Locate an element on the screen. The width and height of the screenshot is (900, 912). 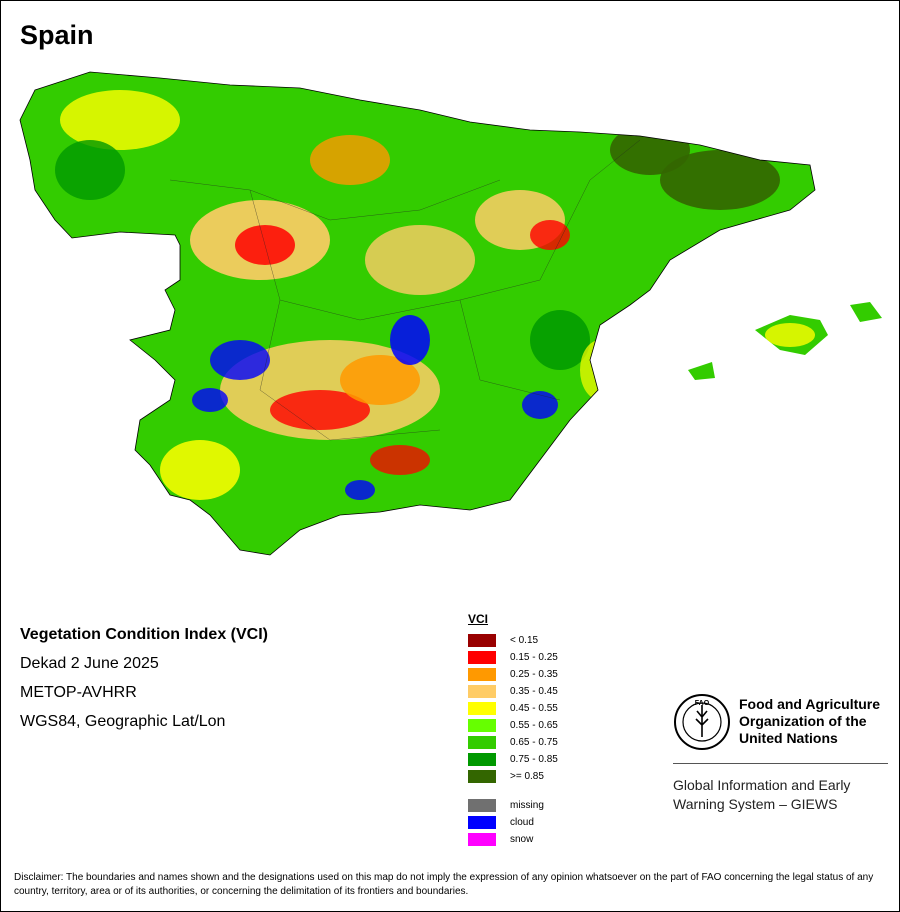
legend-class-row: < 0.15 is located at coordinates (513, 640).